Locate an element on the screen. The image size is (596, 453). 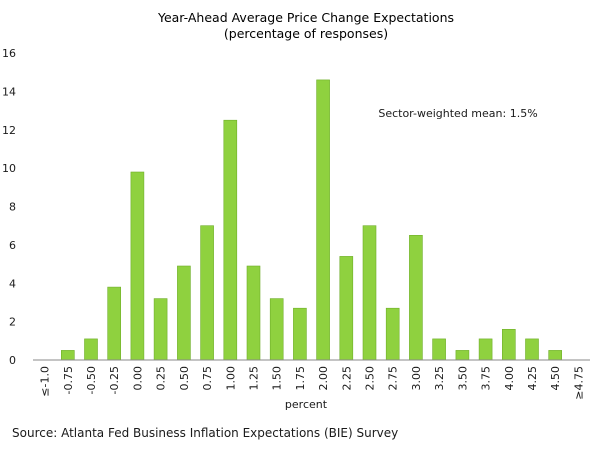
bar-0.25 is located at coordinates (160, 329).